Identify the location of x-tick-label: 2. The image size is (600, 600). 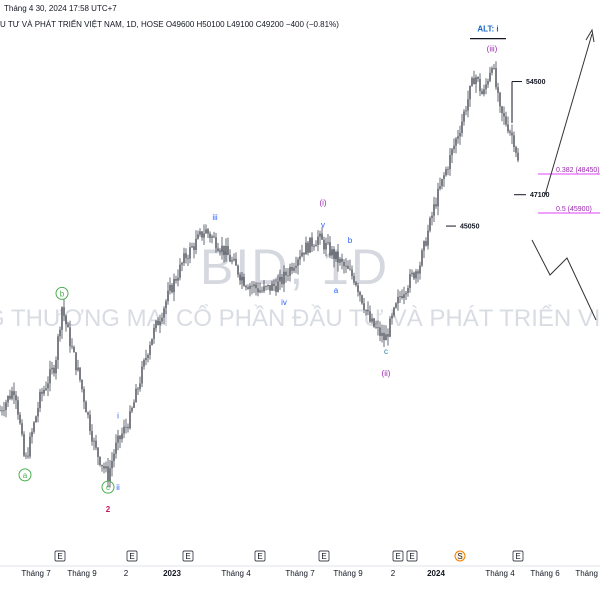
(393, 573).